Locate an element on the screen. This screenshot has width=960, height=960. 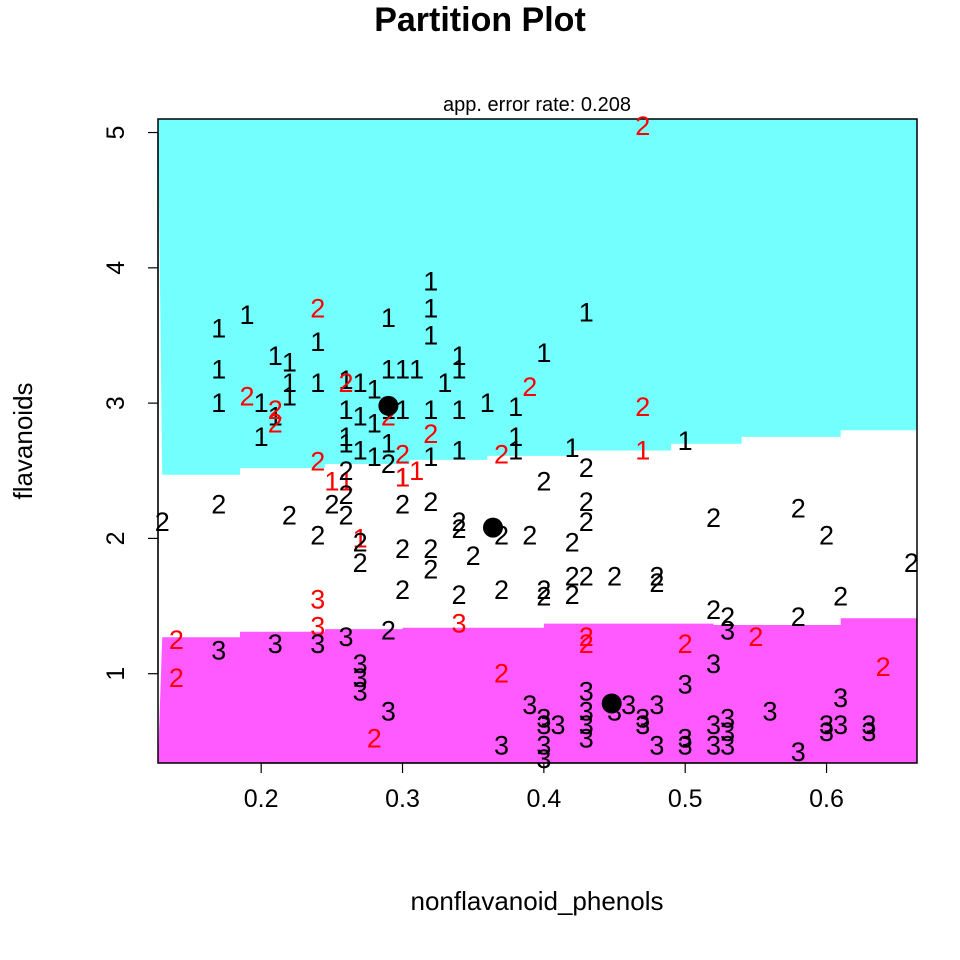
misclassified-point: 1 is located at coordinates (345, 482).